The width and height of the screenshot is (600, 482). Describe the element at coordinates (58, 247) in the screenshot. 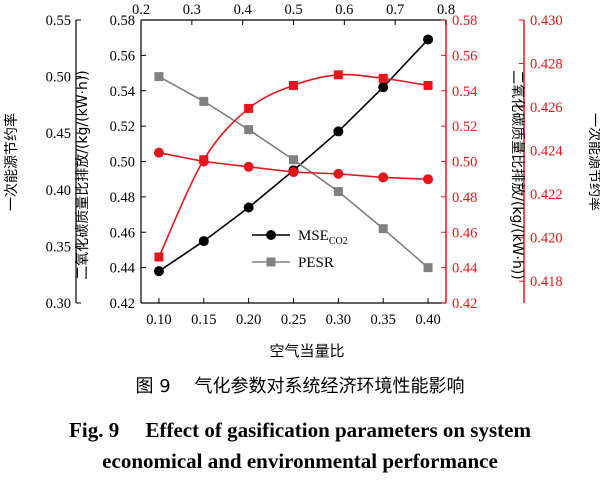

I see `left-tick-label: 0.35` at that location.